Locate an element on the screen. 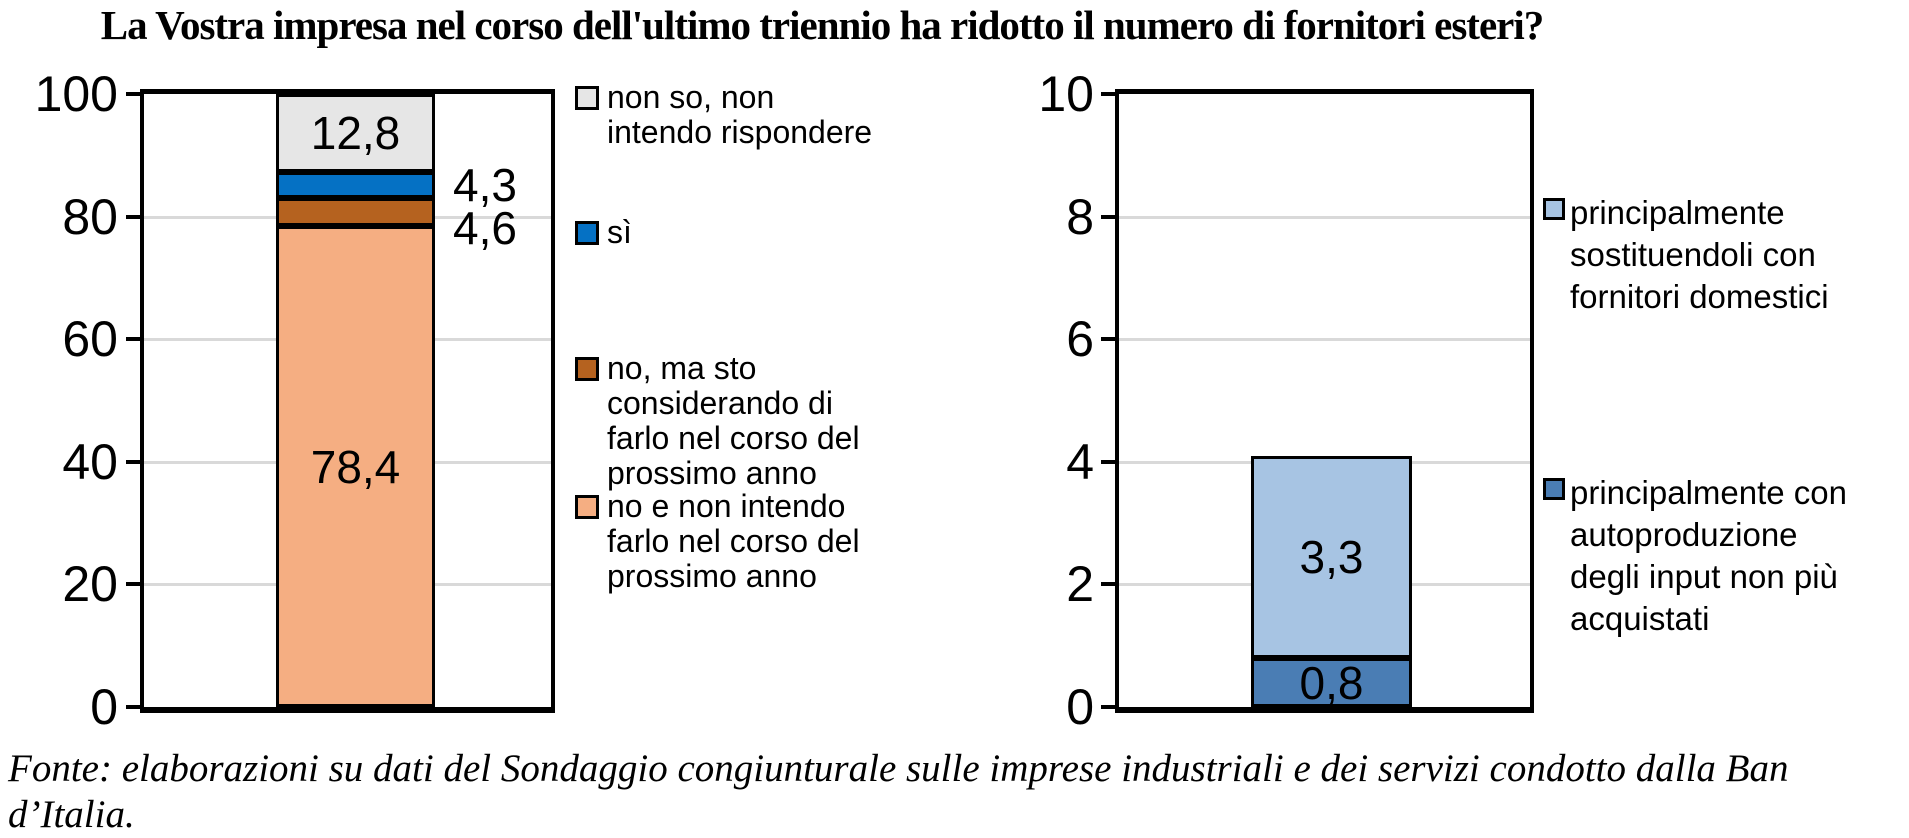 This screenshot has height=838, width=1909. y-tick-label-80: 80 is located at coordinates (90, 216).